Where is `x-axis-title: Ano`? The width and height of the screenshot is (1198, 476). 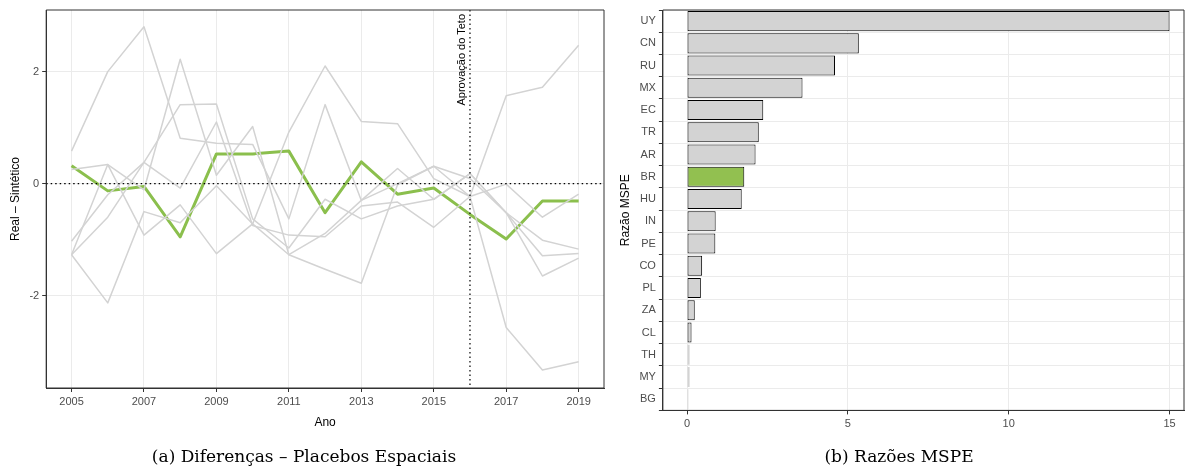 x-axis-title: Ano is located at coordinates (325, 421).